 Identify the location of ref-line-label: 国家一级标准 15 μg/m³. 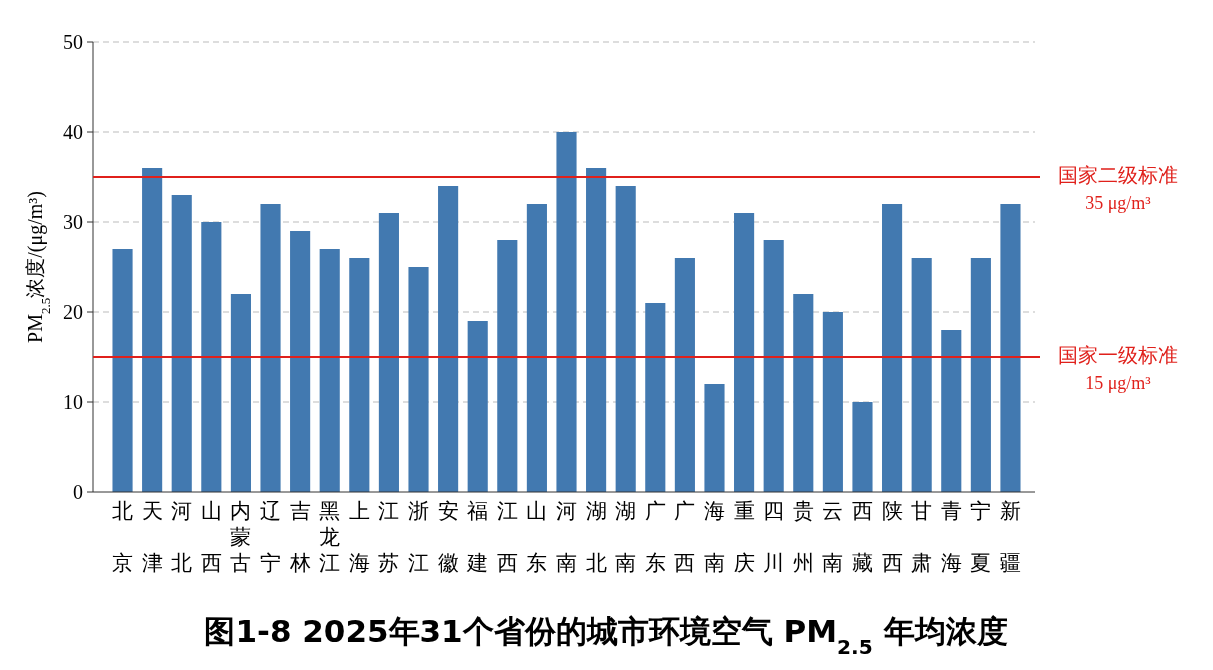
(1118, 368).